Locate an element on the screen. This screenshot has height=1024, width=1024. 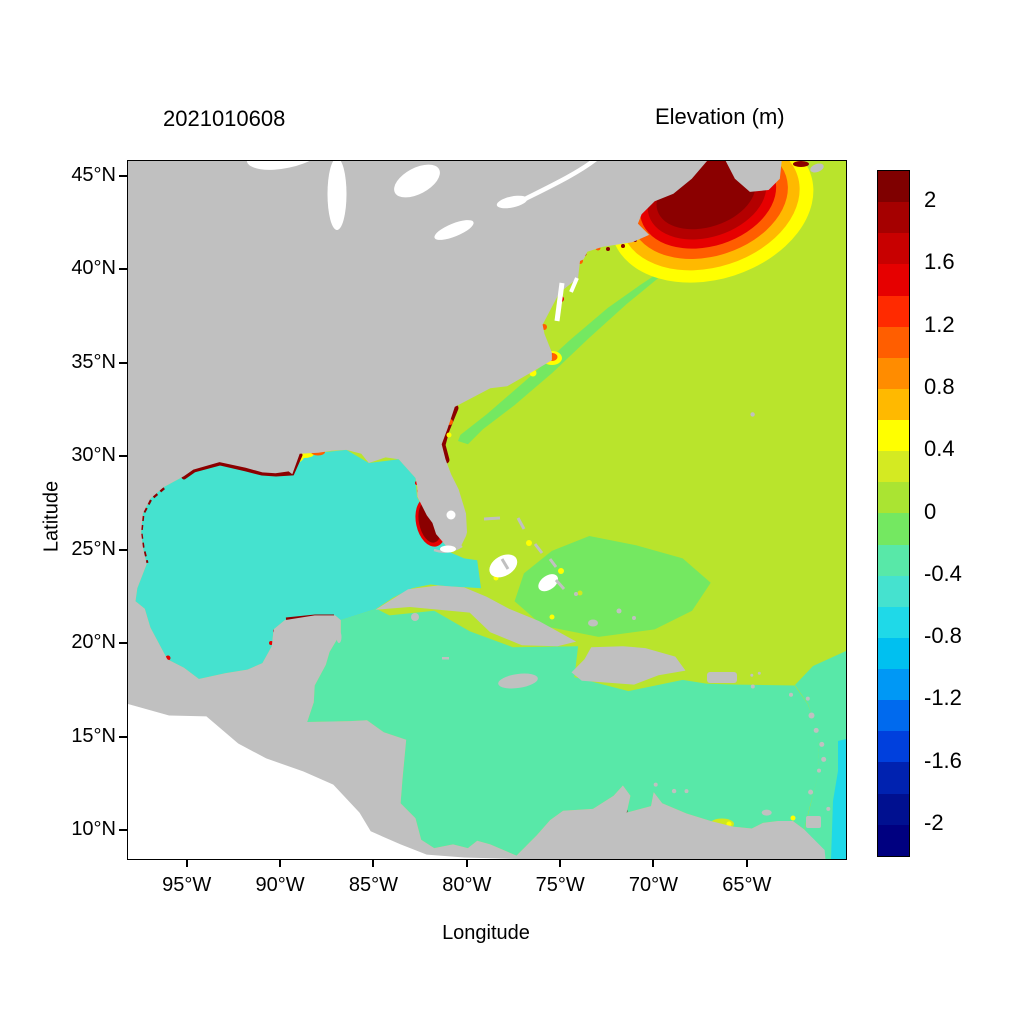
elevation-title: Elevation (m) is located at coordinates (720, 116).